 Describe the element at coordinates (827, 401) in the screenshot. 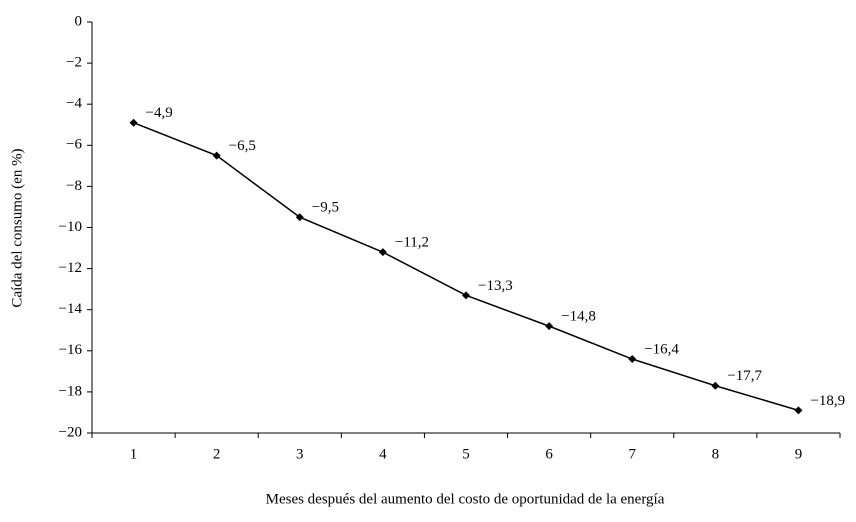

I see `data-label: −18,9` at that location.